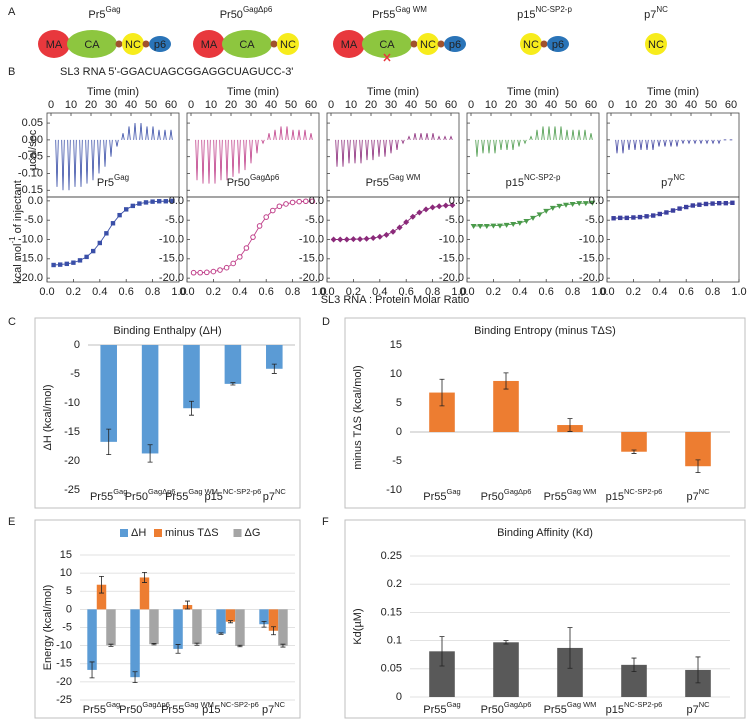 This screenshot has height=723, width=750. I want to click on label: Pr5Gag, so click(113, 181).